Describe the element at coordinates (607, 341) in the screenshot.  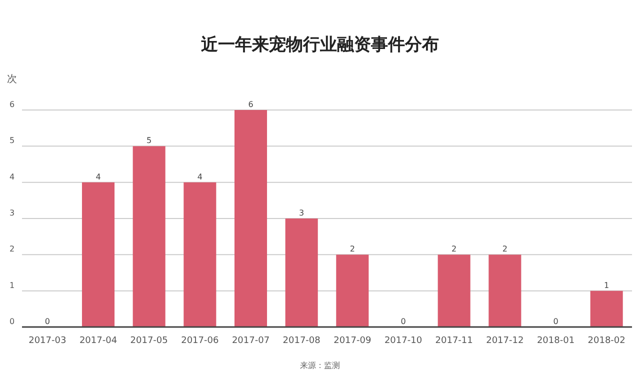
I see `x-tick-label: 2018-02` at that location.